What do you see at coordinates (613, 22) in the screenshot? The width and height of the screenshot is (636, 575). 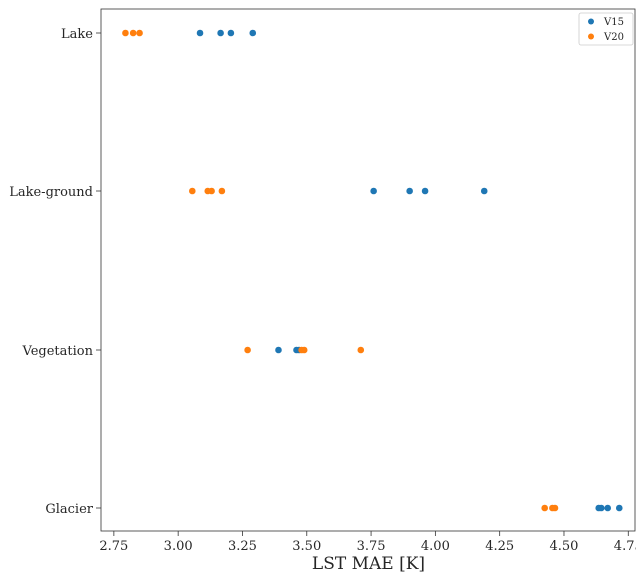 I see `legend-label-v15: V15` at bounding box center [613, 22].